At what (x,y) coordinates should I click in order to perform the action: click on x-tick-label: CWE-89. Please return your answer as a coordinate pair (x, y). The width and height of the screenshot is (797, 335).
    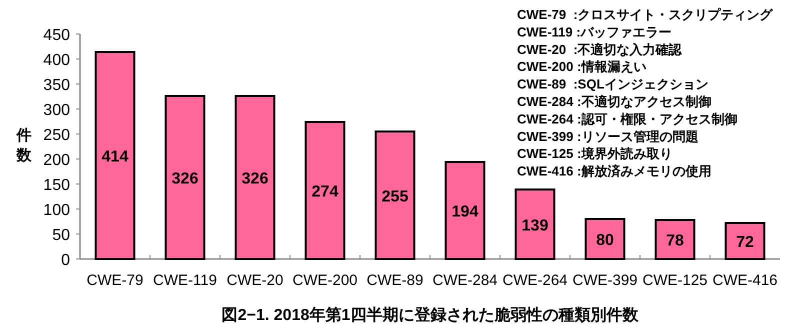
    Looking at the image, I should click on (395, 280).